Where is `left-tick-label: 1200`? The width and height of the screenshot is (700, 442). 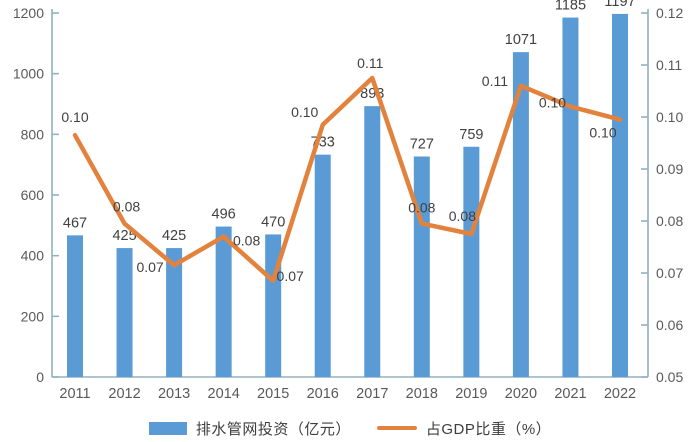
left-tick-label: 1200 is located at coordinates (28, 13).